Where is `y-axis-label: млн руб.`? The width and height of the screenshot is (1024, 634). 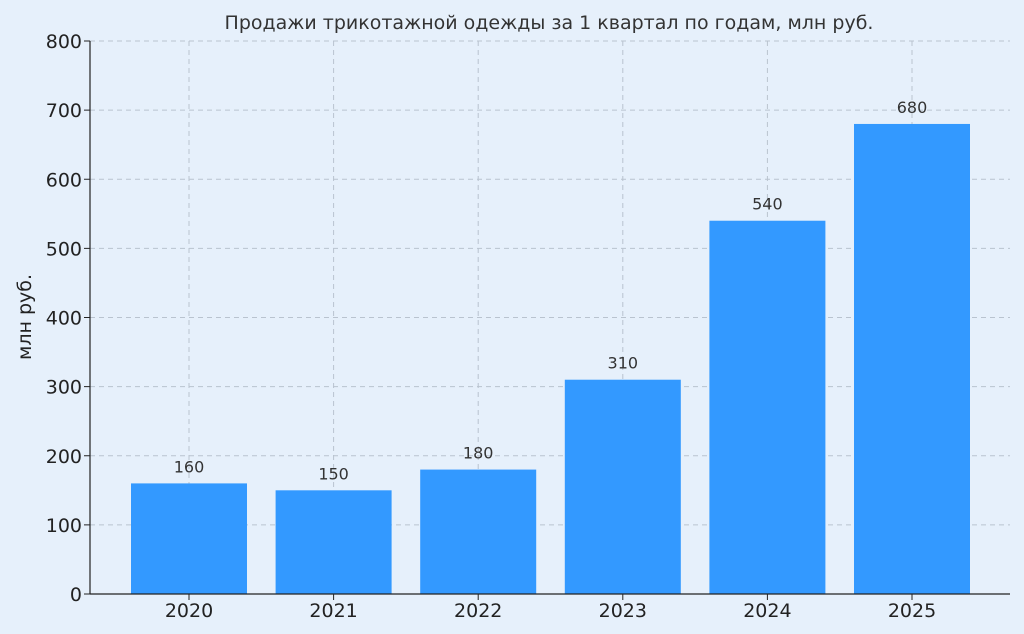
y-axis-label: млн руб. is located at coordinates (25, 317).